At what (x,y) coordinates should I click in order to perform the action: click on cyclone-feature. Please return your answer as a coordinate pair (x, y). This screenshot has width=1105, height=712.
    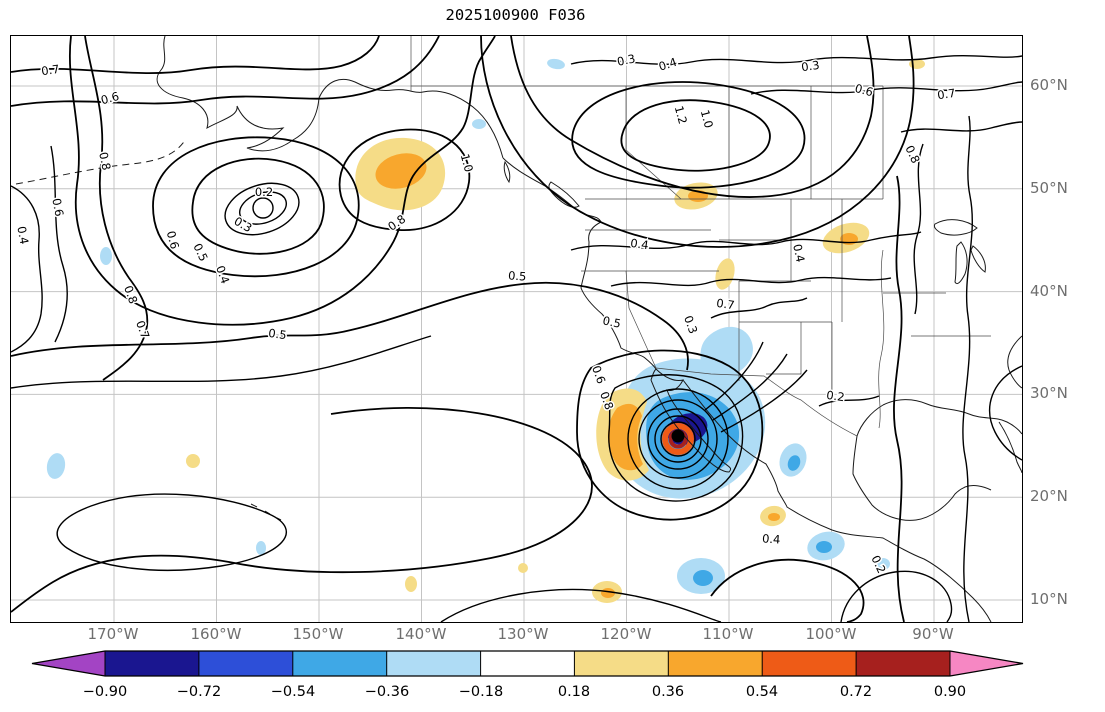
    Looking at the image, I should click on (717, 415).